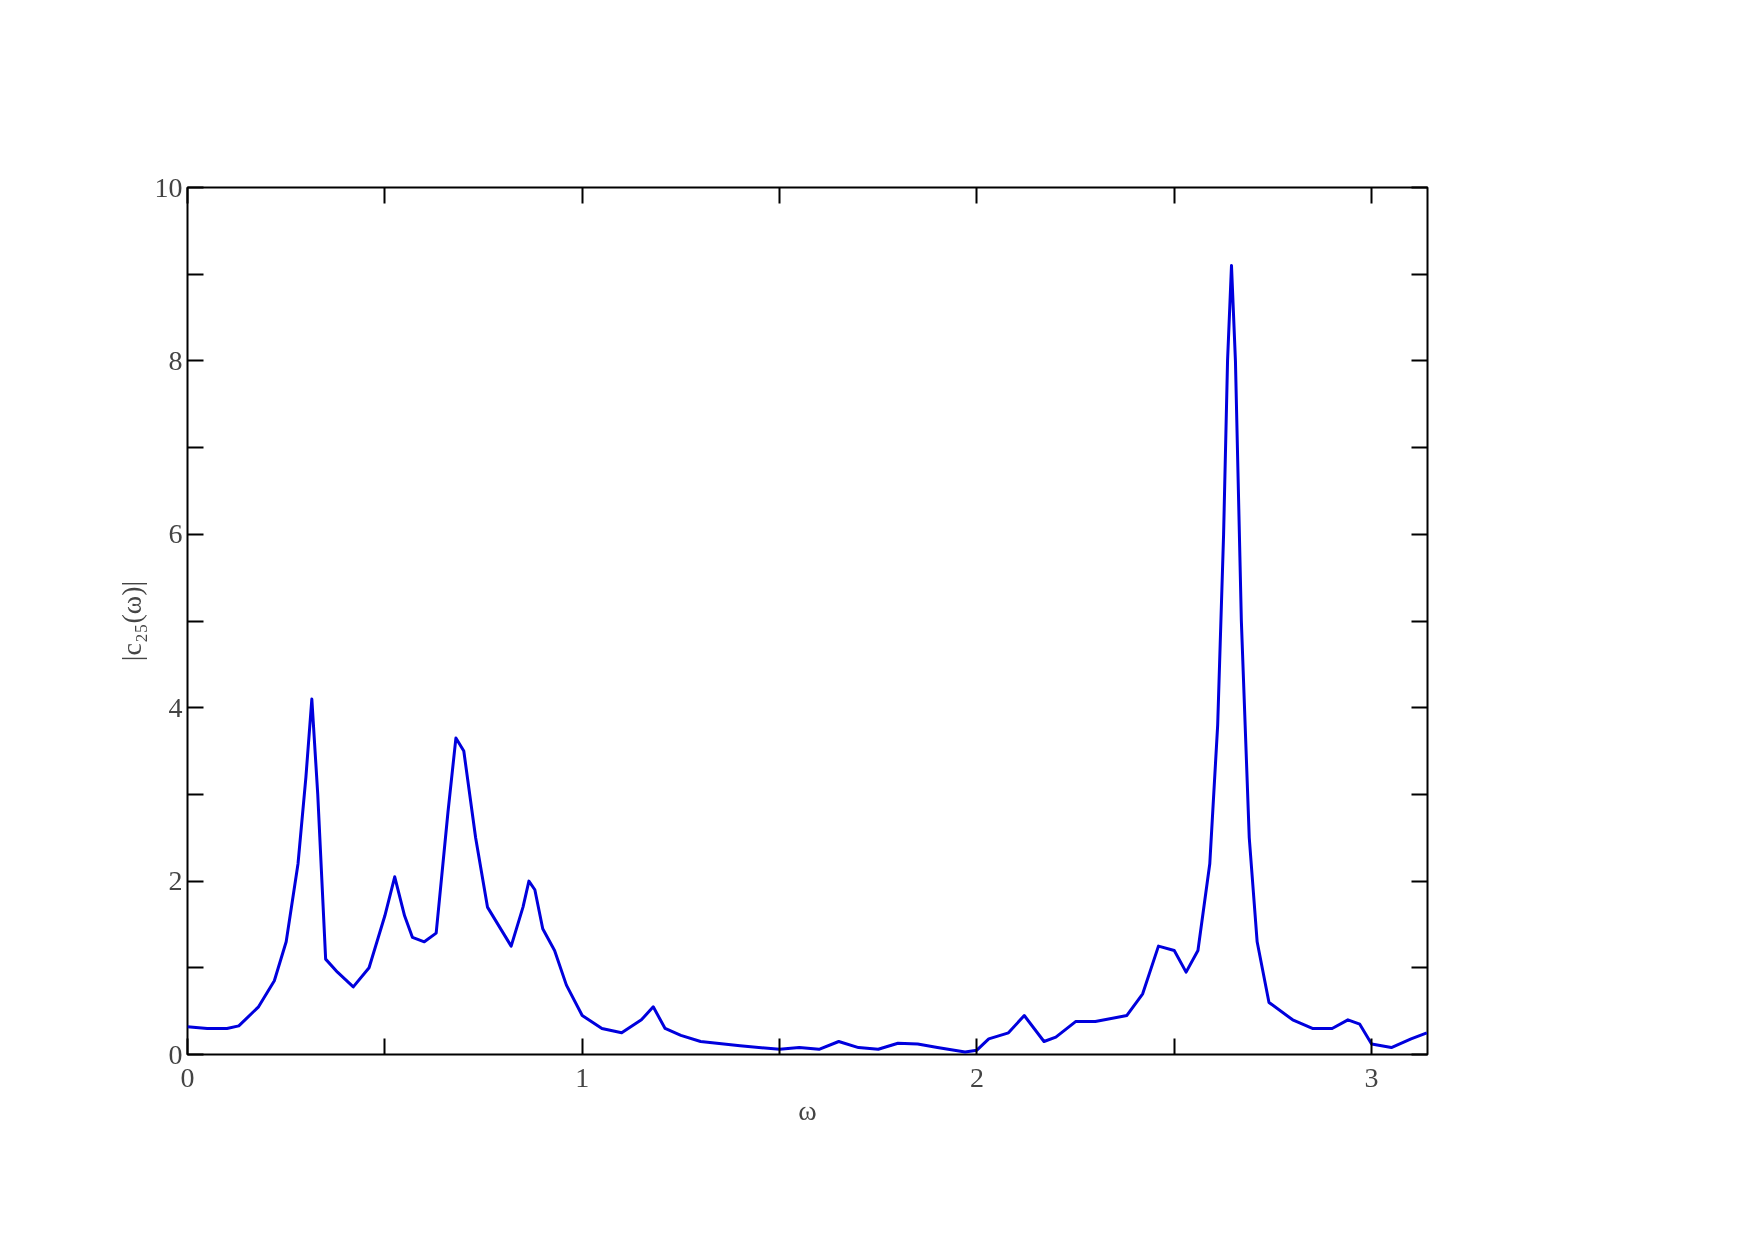 This screenshot has width=1755, height=1240. Describe the element at coordinates (131, 621) in the screenshot. I see `y-axis-title: |c₂₅(ω)|` at that location.